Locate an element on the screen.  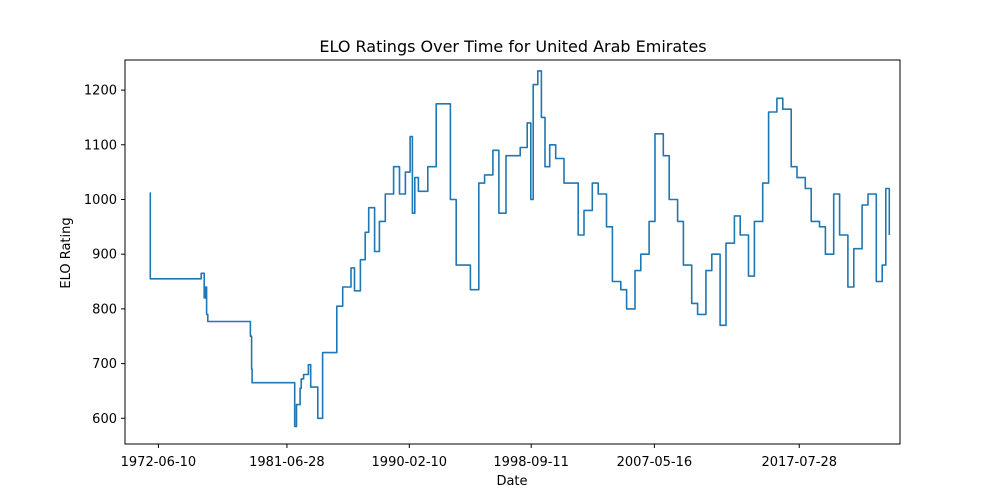
x-tick-label: 1981-06-28 is located at coordinates (287, 462).